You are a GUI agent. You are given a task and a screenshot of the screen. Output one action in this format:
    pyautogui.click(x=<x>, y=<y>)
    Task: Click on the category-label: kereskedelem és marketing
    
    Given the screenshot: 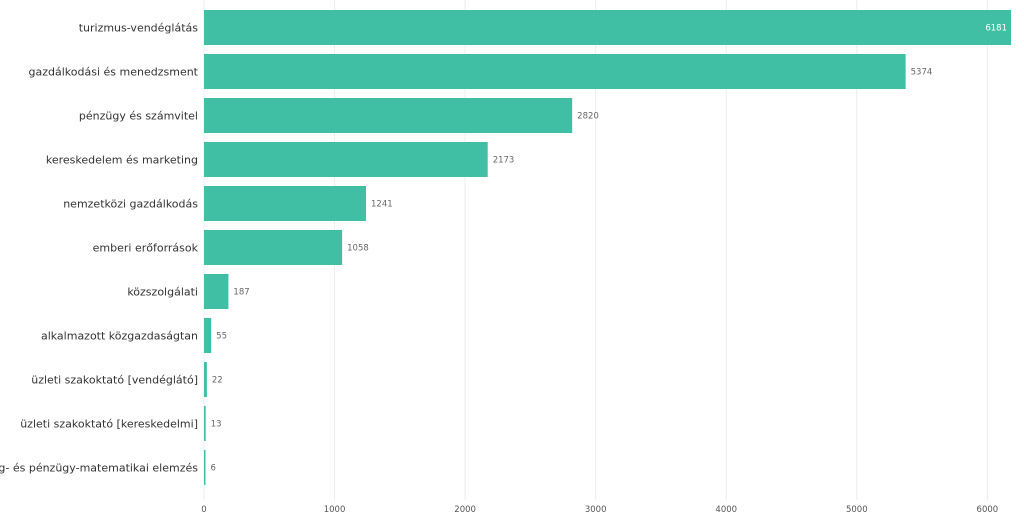 What is the action you would take?
    pyautogui.click(x=122, y=160)
    